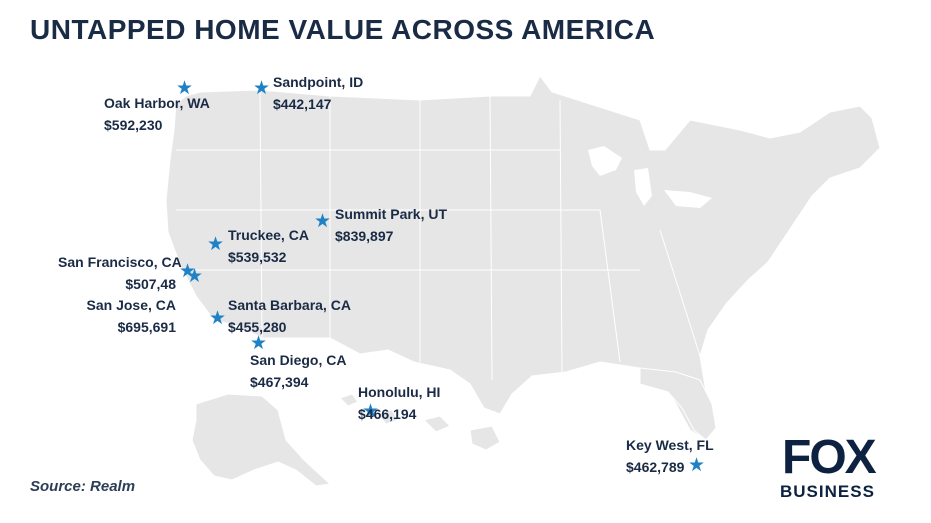 The width and height of the screenshot is (931, 523). I want to click on location-value: $539,532, so click(257, 257).